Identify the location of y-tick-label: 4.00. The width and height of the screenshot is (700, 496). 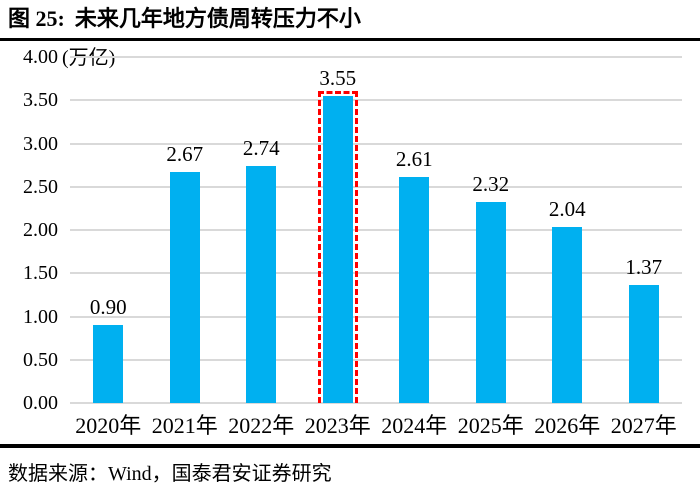
(40, 57).